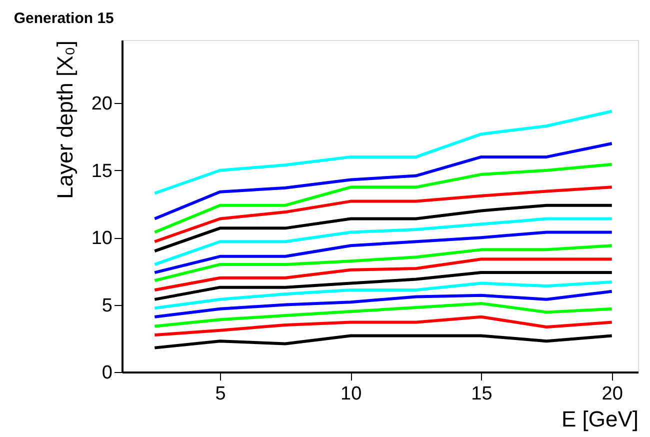  Describe the element at coordinates (101, 239) in the screenshot. I see `y-tick-label: 10` at that location.